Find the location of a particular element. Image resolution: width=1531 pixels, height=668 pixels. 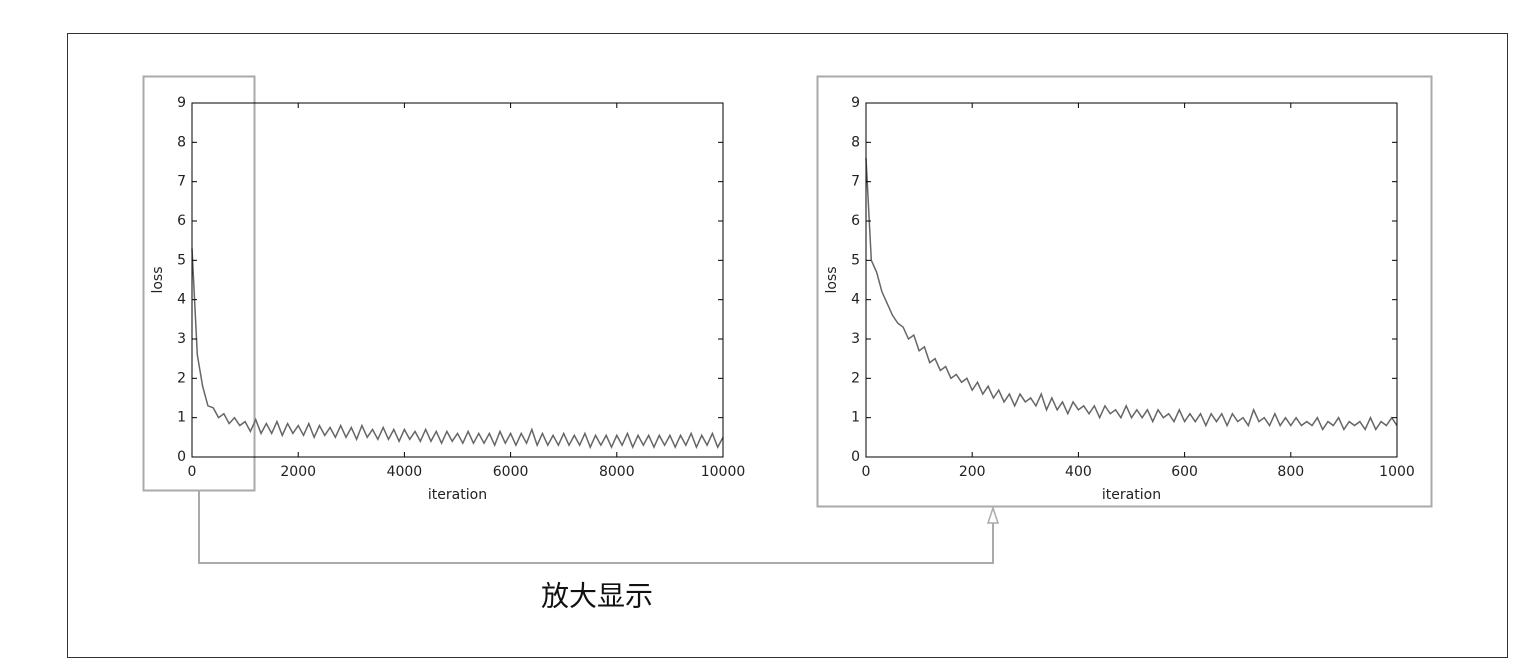

arrow-head is located at coordinates (993, 514).